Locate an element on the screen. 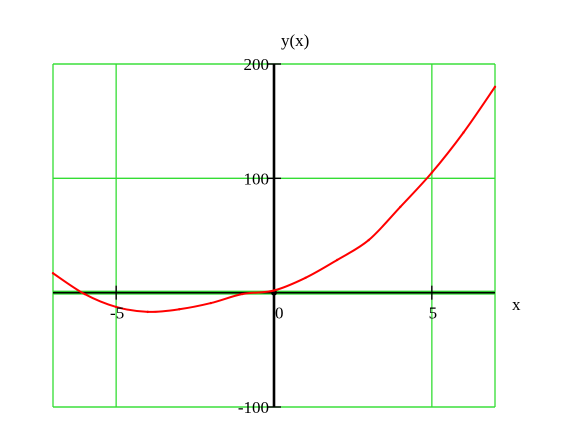 This screenshot has width=568, height=440. y-axis-label: y(x) is located at coordinates (295, 40).